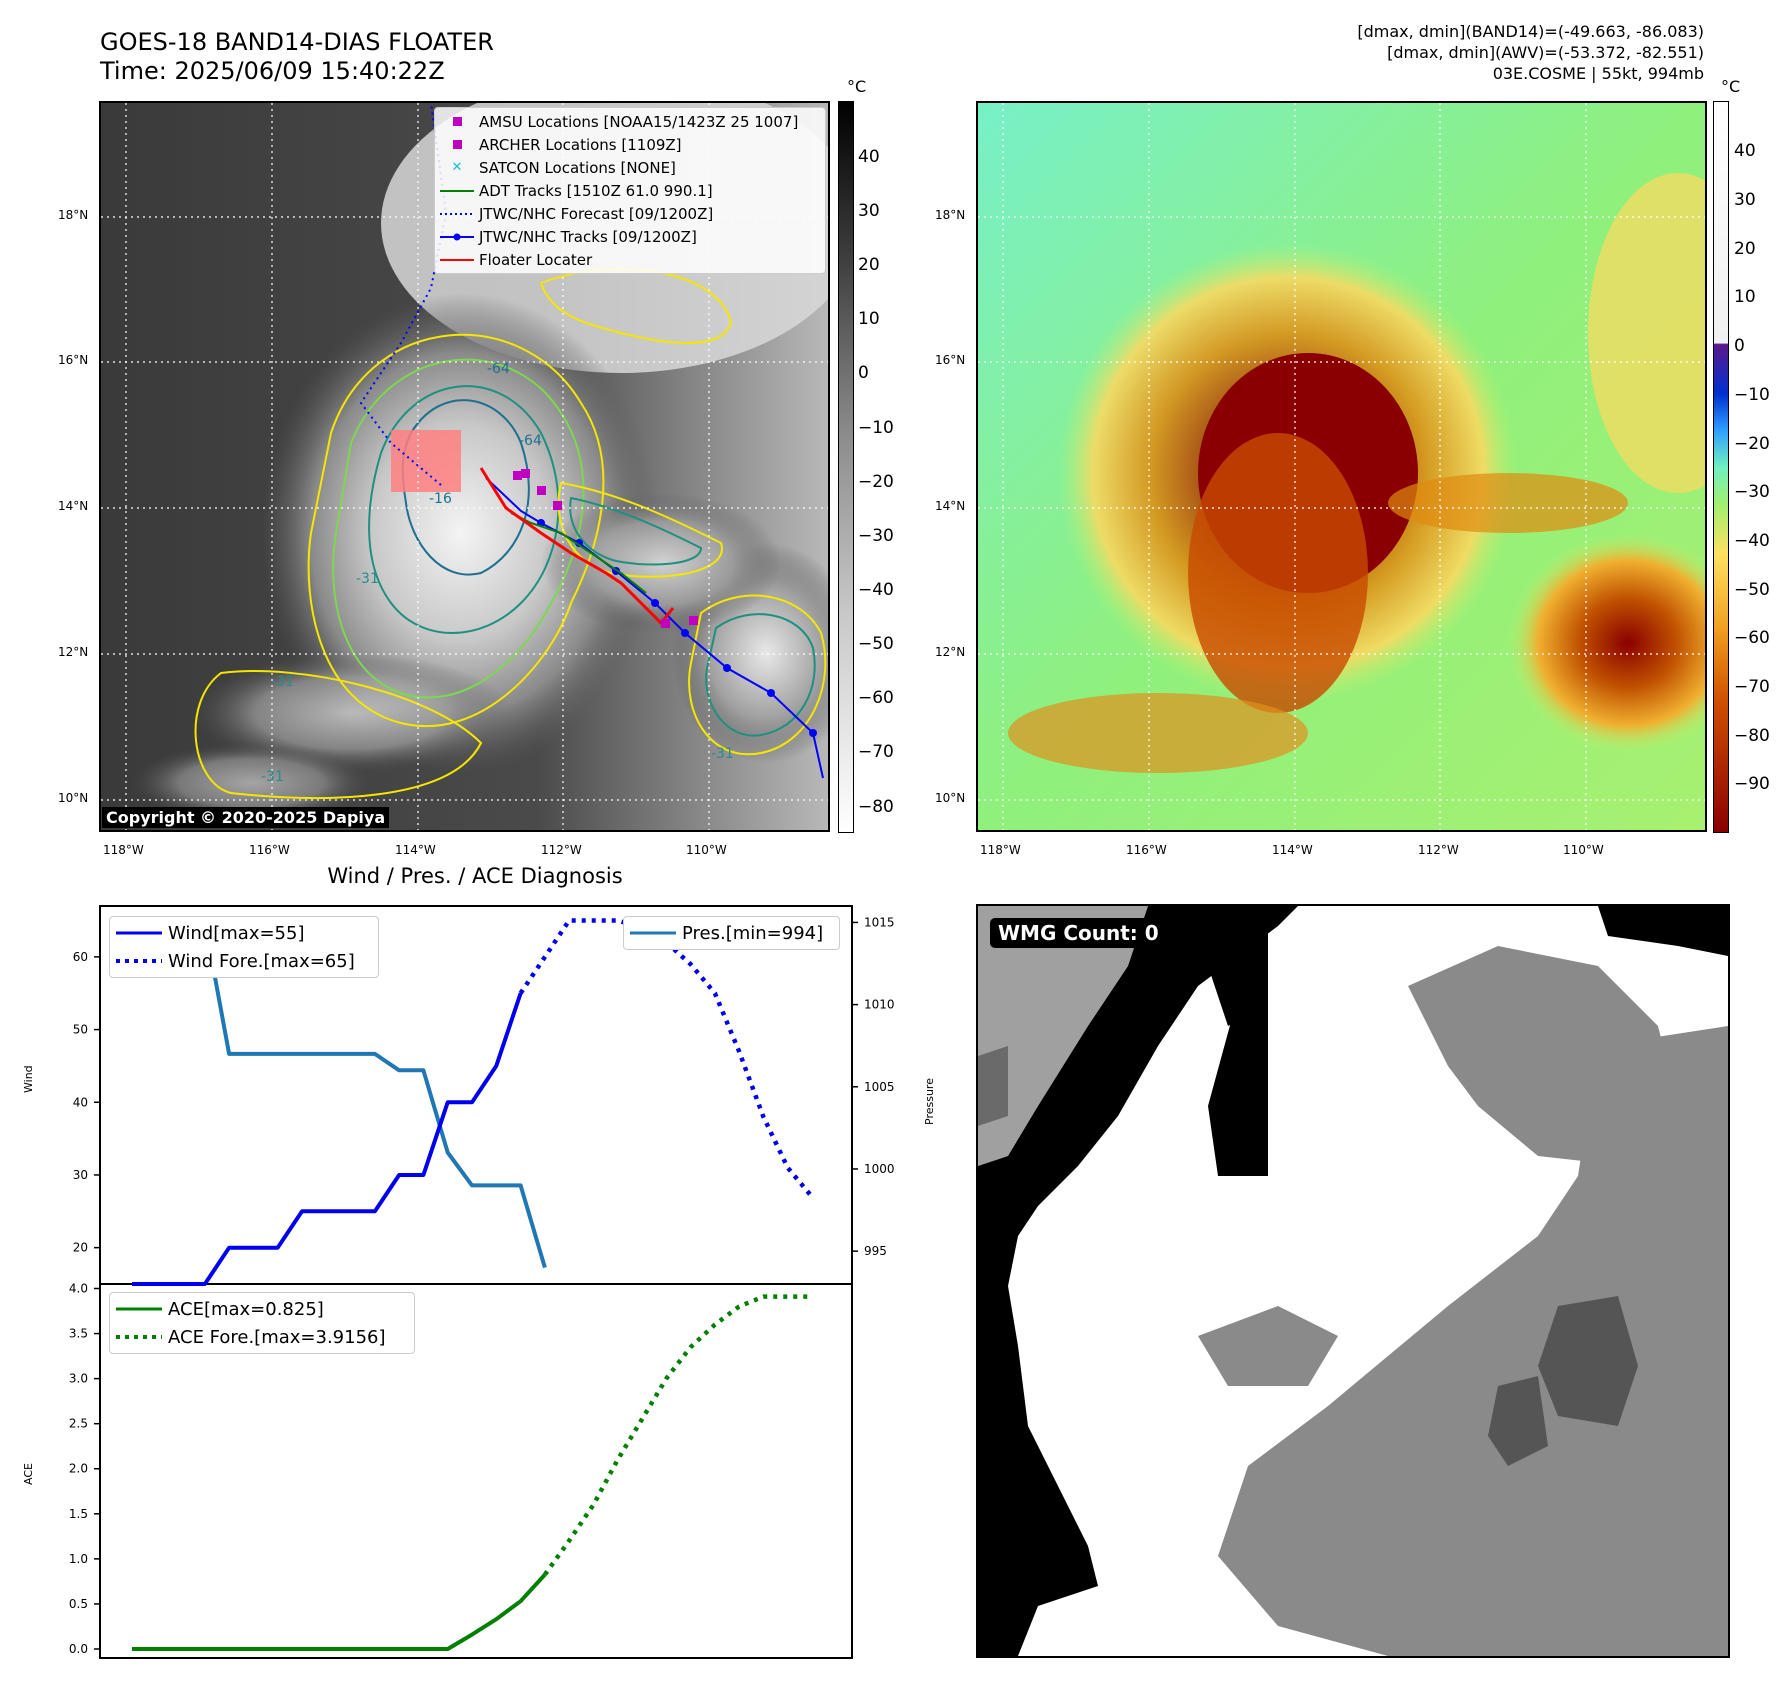 Image resolution: width=1792 pixels, height=1690 pixels. What do you see at coordinates (262, 1309) in the screenshot?
I see `legend-ace: ACE[max=0.825]` at bounding box center [262, 1309].